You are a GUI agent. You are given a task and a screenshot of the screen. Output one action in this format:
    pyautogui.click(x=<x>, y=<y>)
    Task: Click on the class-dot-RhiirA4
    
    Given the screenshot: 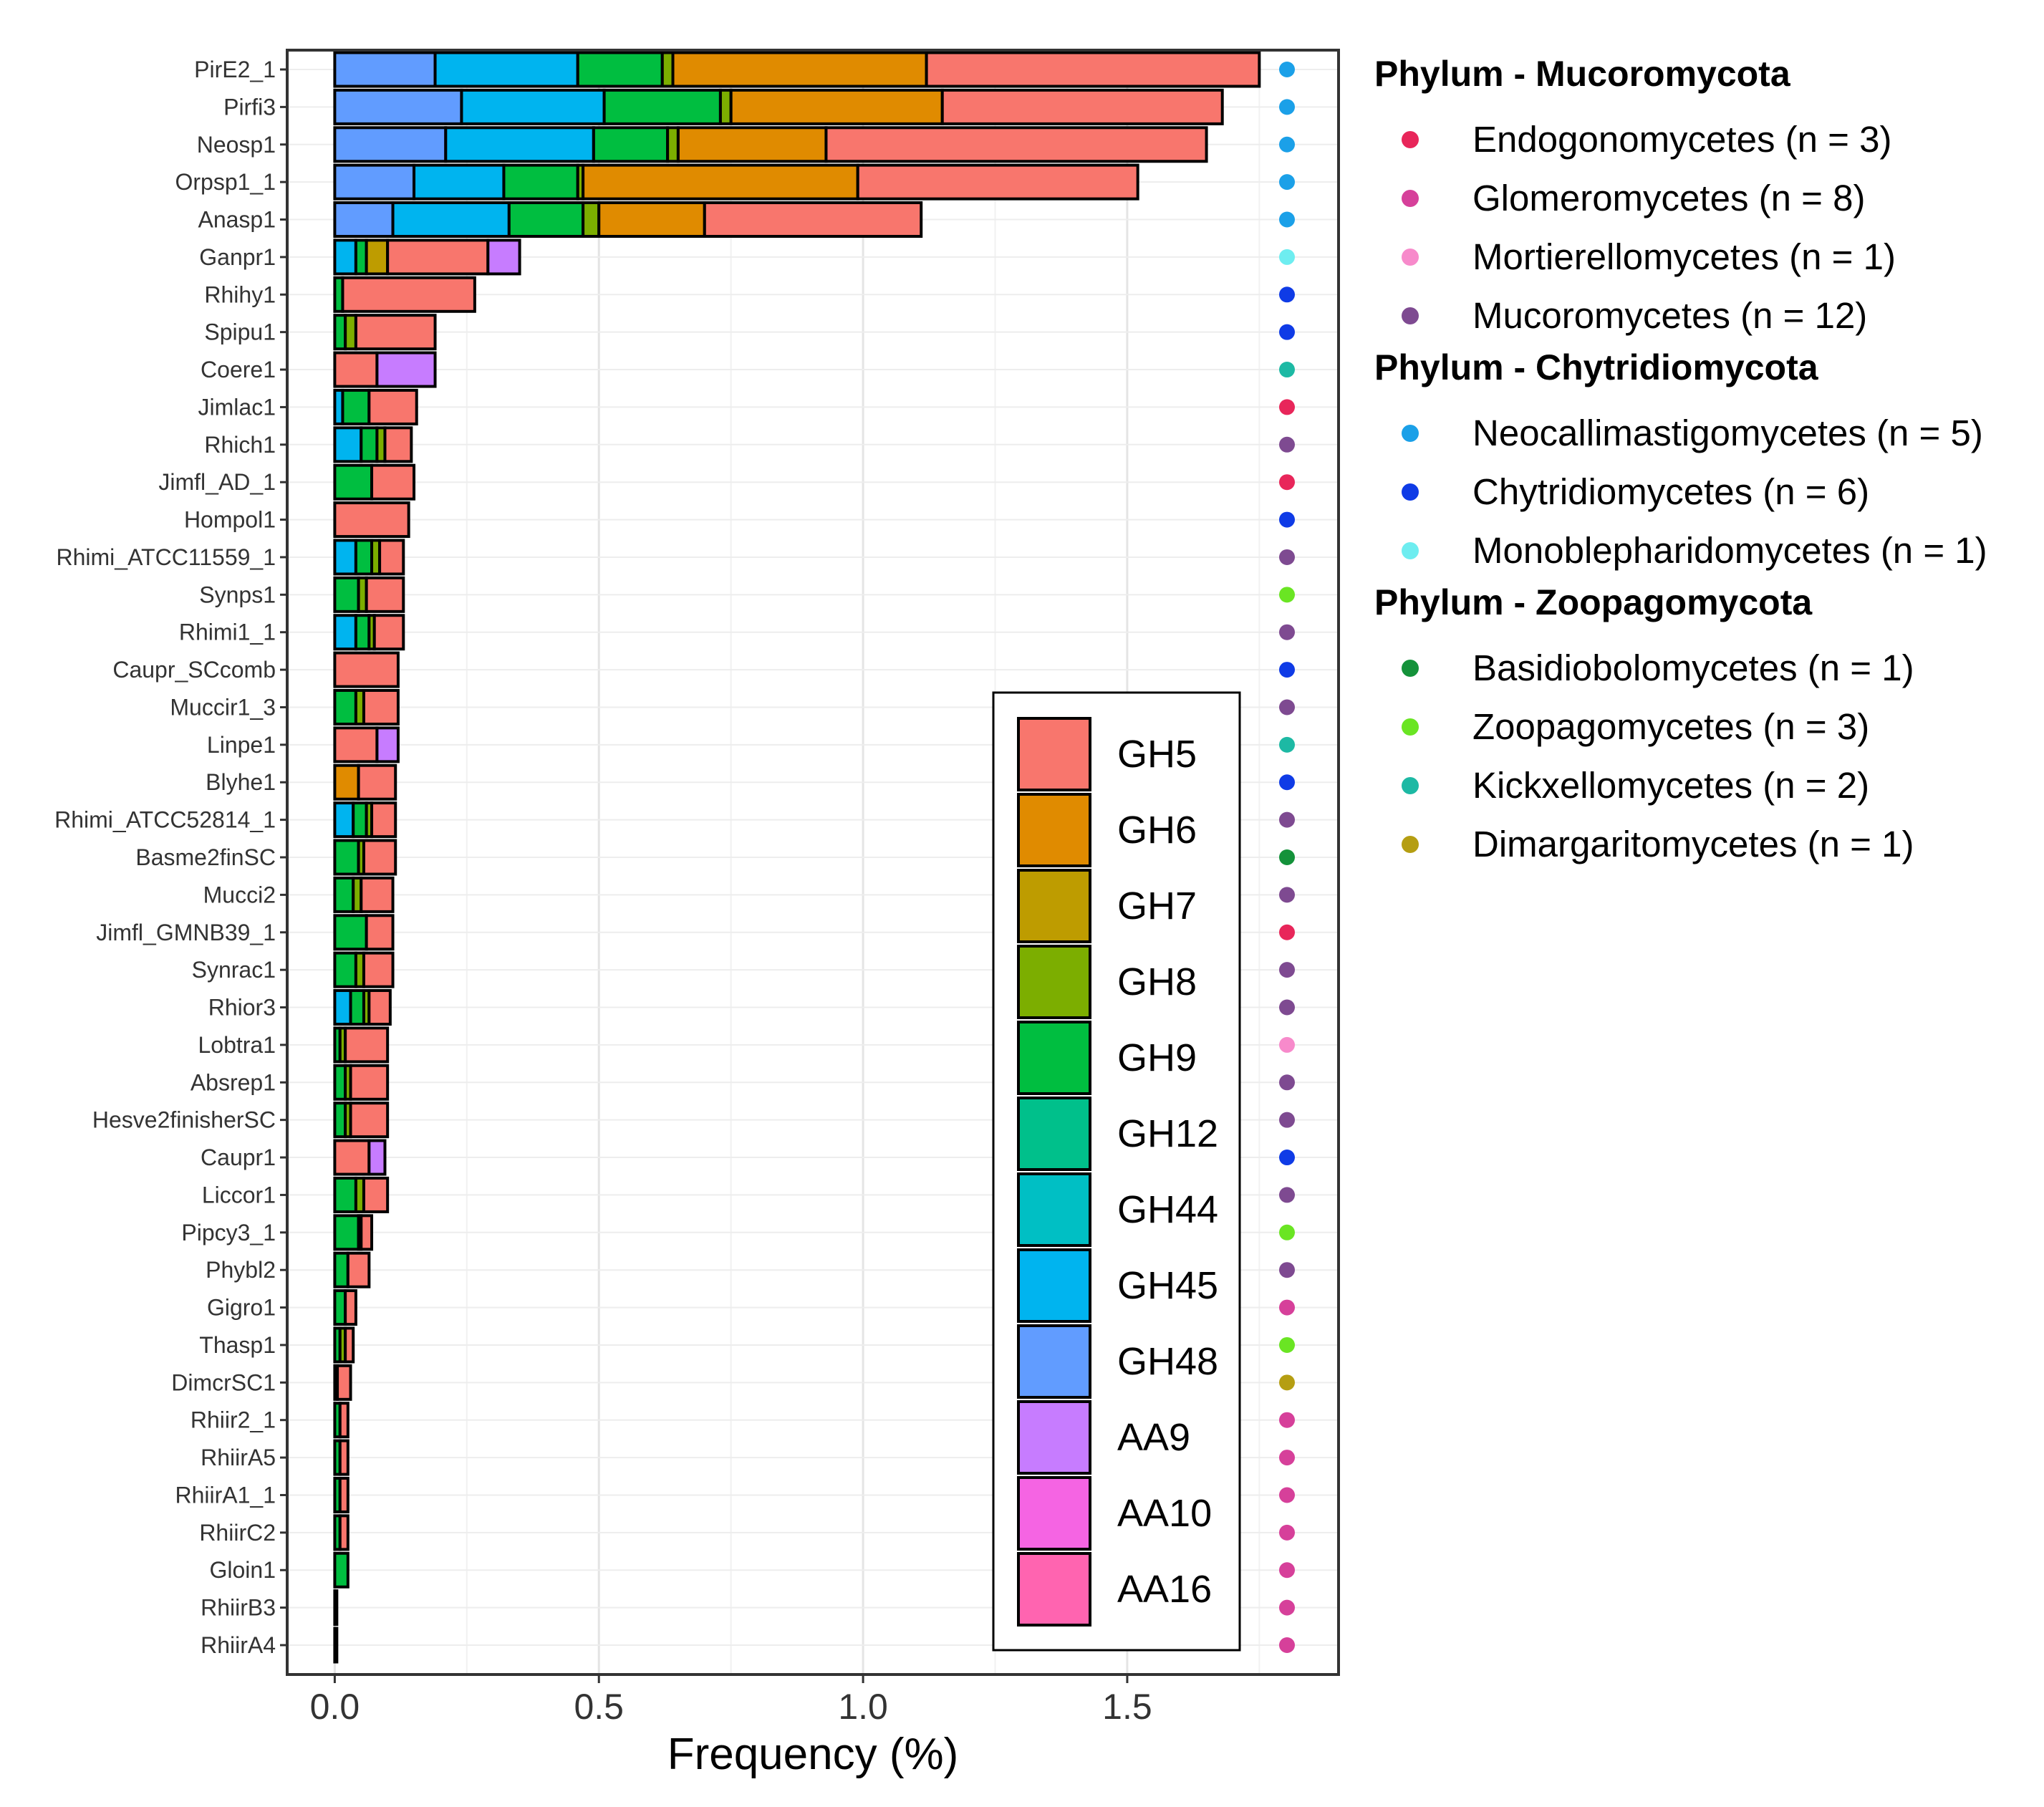 What is the action you would take?
    pyautogui.click(x=1287, y=1645)
    